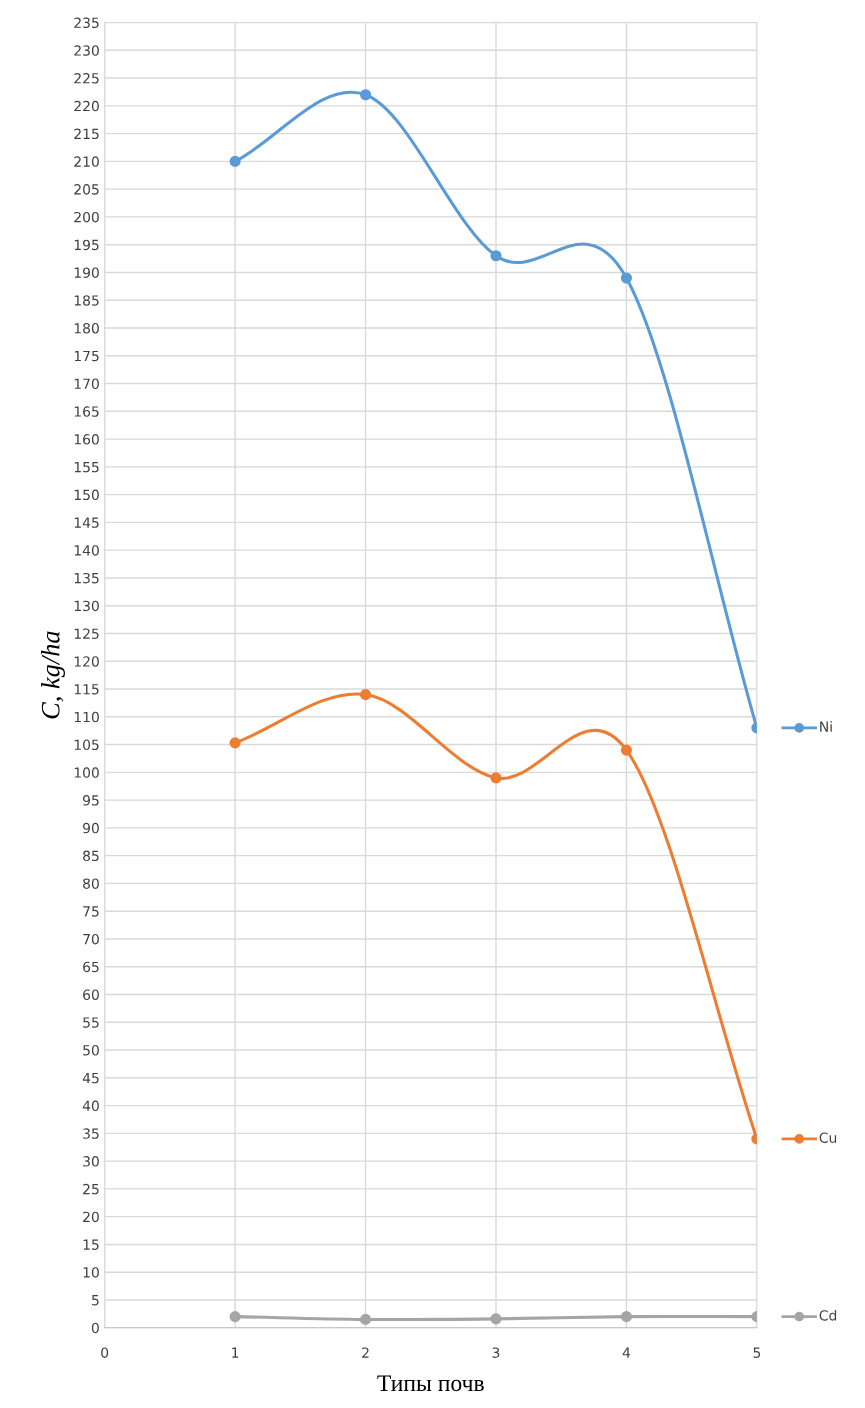 The image size is (865, 1408). I want to click on y-tick-label: 160, so click(86, 439).